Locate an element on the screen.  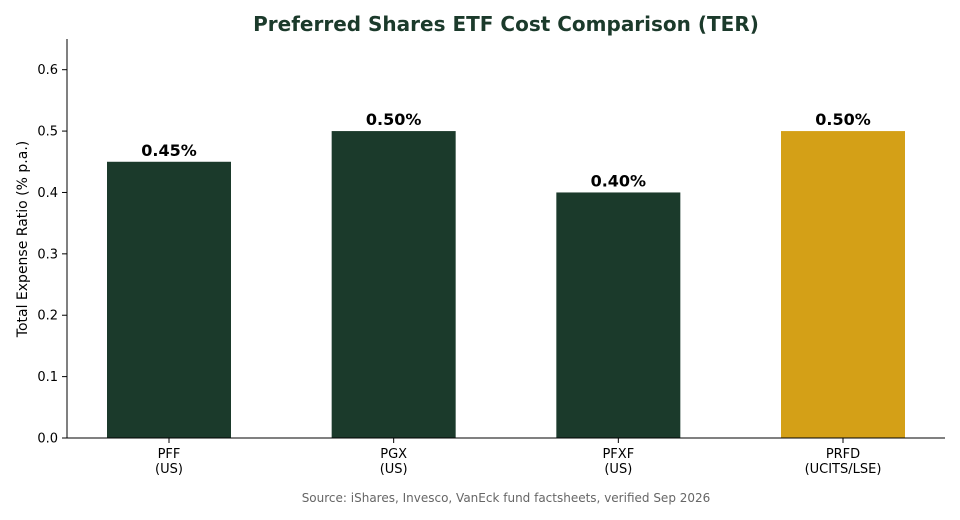
y-axis: 0.0 0.1 0.2 0.3 0.4 0.5 0.6 is located at coordinates (52, 255).